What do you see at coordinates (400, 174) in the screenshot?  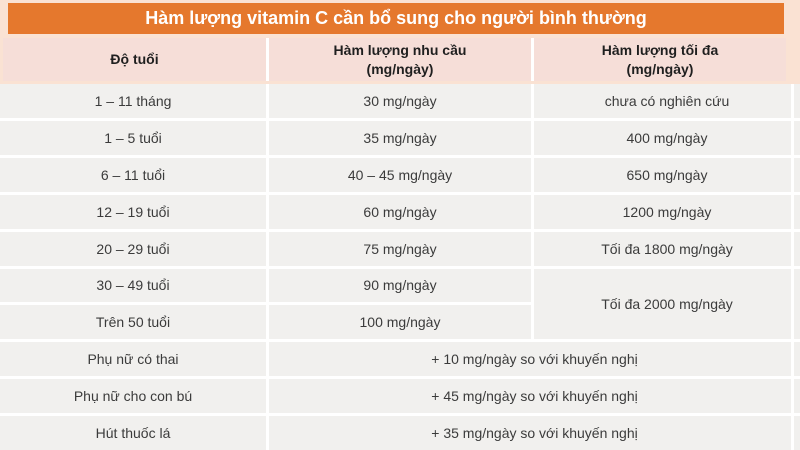 I see `need-cell: 40 – 45 mg/ngày` at bounding box center [400, 174].